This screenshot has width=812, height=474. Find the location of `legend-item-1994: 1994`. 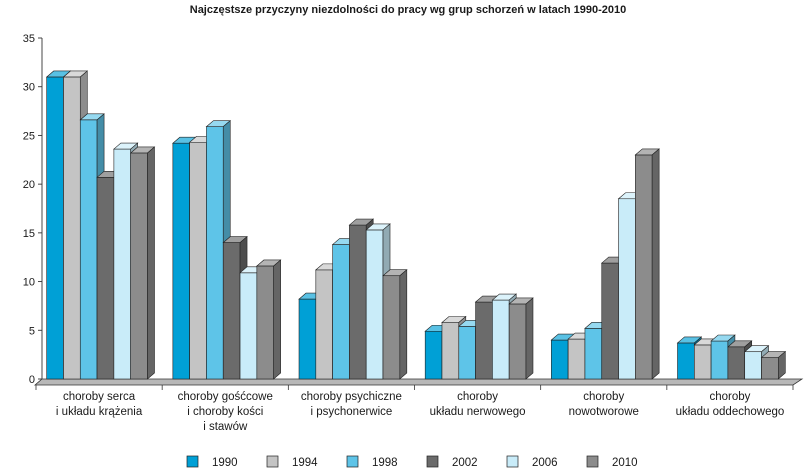

legend-item-1994: 1994 is located at coordinates (292, 462).